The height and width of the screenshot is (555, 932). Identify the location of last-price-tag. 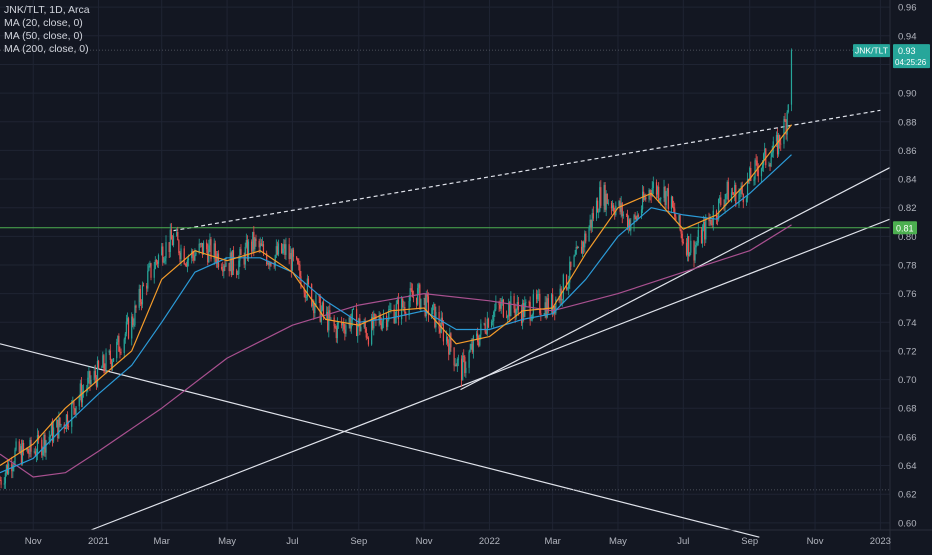
(911, 56).